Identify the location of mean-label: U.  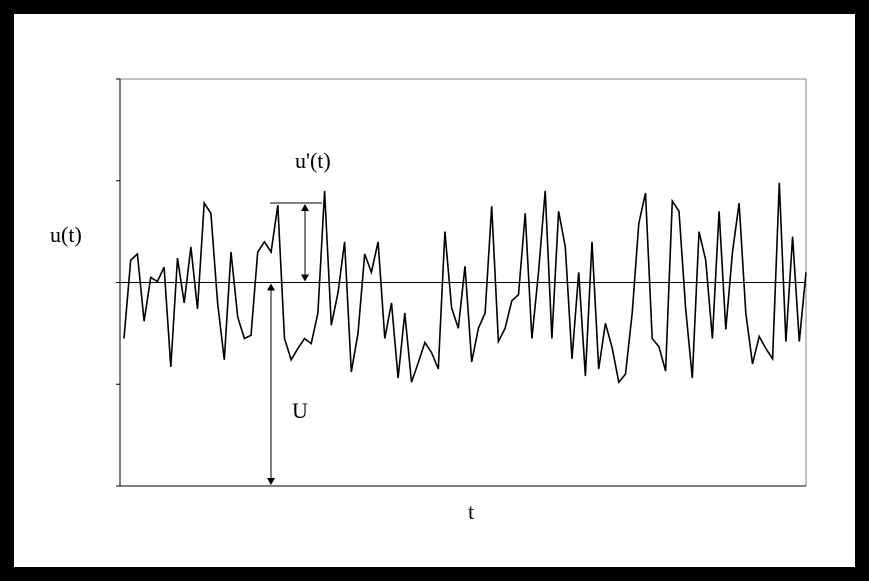
(300, 410).